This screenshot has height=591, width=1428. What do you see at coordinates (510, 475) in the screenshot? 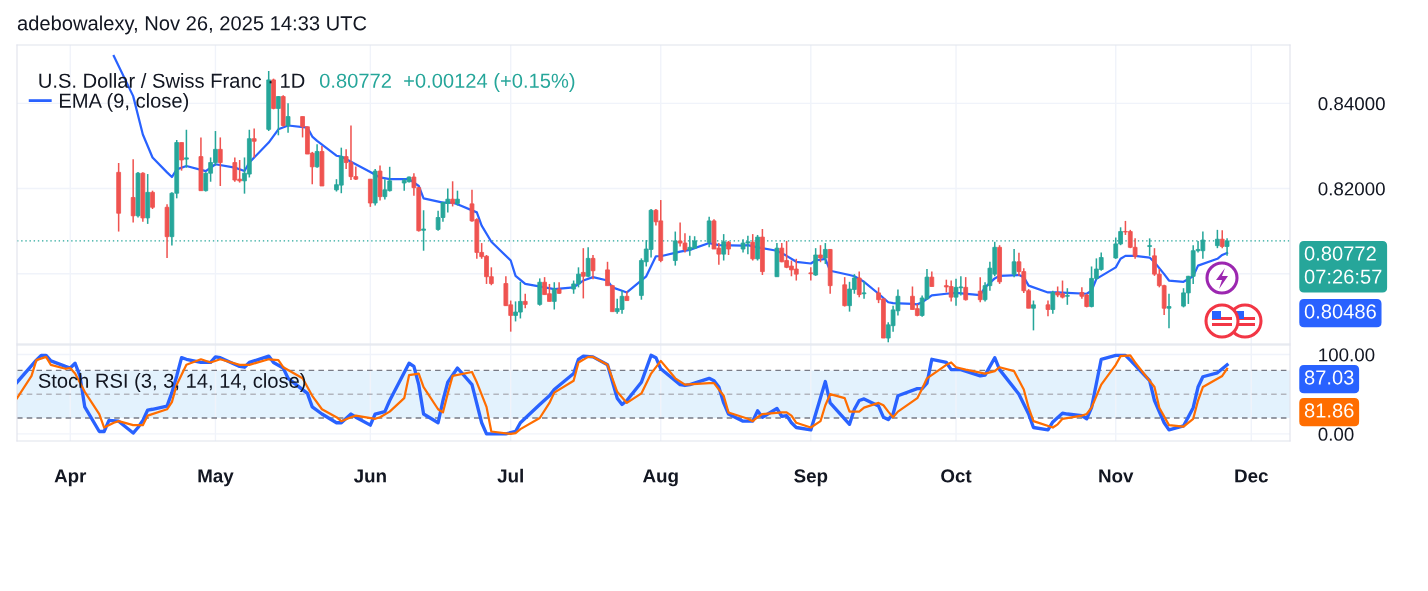
I see `x-tick-label: Jul` at bounding box center [510, 475].